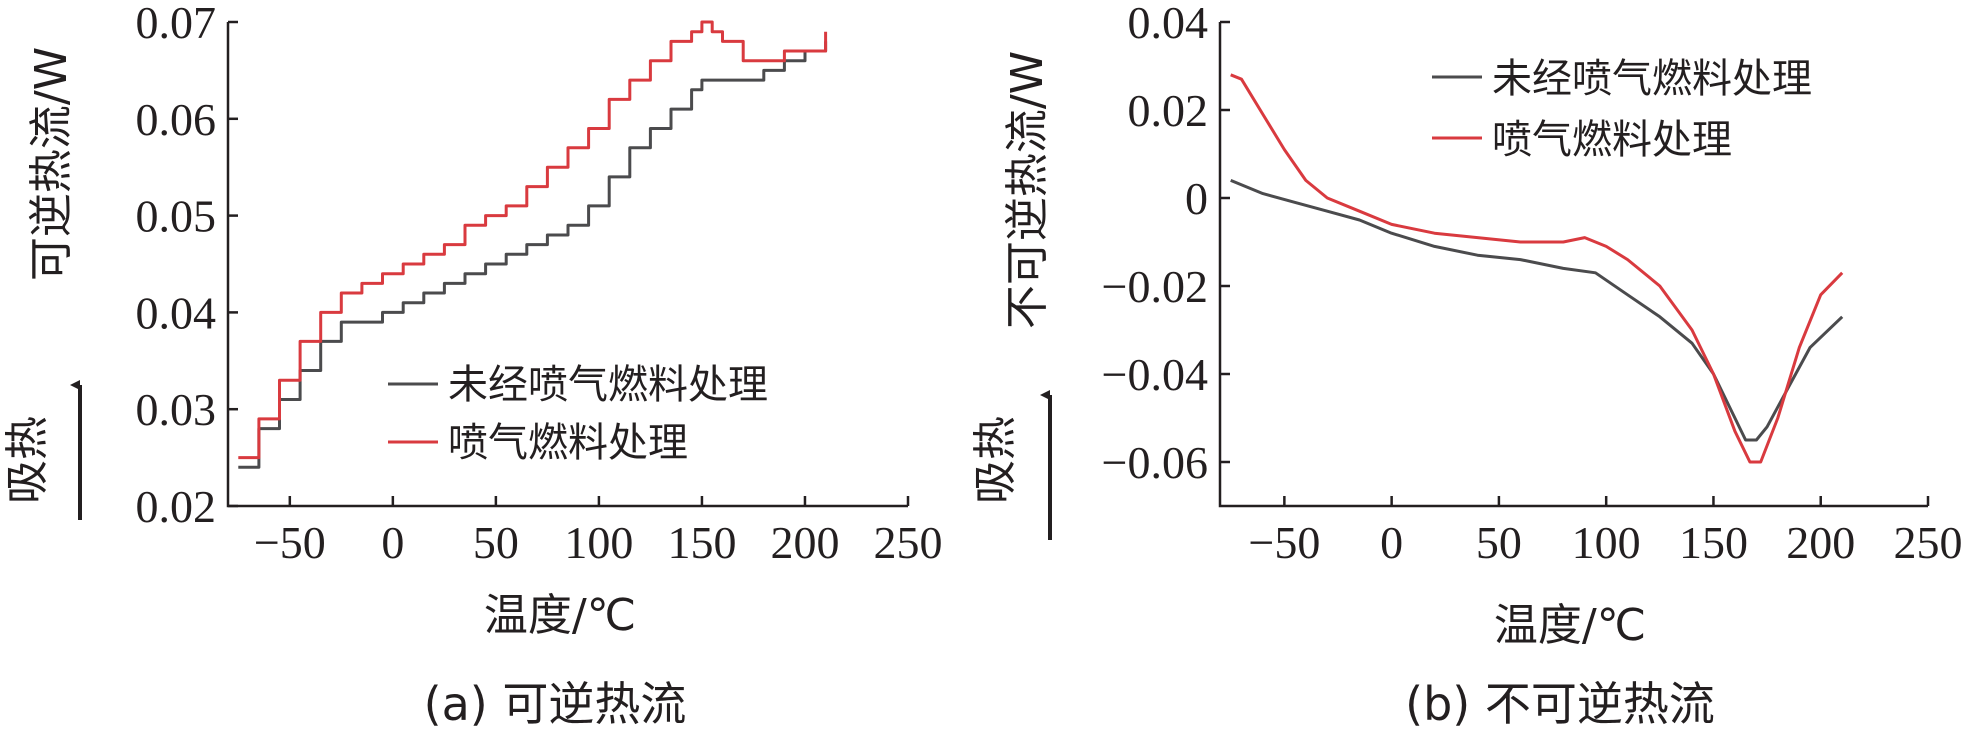 This screenshot has width=1967, height=739. What do you see at coordinates (1622, 109) in the screenshot?
I see `legend-b: 未经喷气燃料处理 喷气燃料处理` at bounding box center [1622, 109].